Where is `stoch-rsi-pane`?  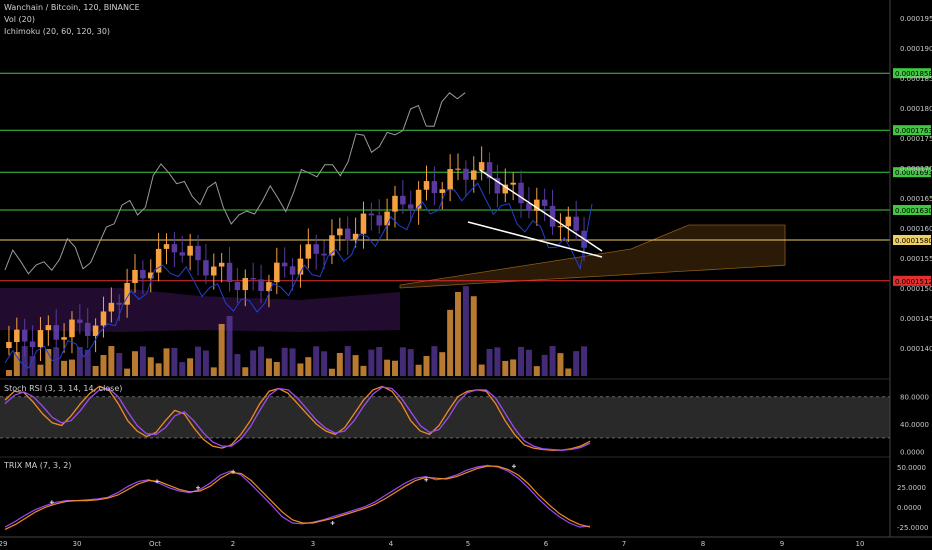 stoch-rsi-pane is located at coordinates (445, 418).